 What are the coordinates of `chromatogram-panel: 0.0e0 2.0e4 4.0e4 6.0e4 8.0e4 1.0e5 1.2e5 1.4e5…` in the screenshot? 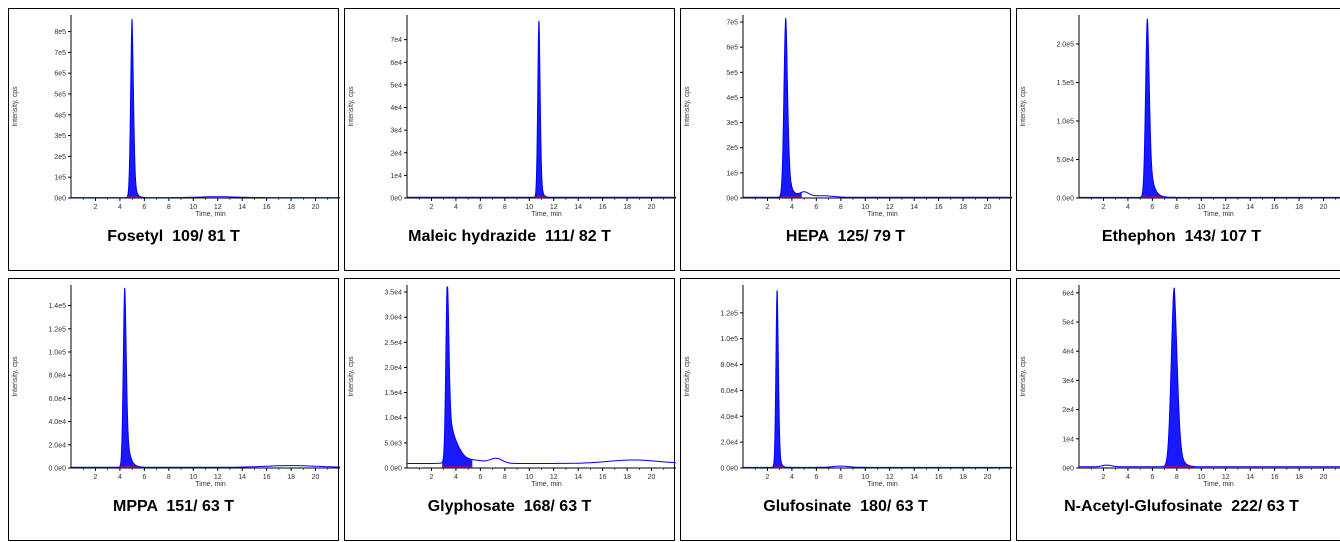 It's located at (174, 409).